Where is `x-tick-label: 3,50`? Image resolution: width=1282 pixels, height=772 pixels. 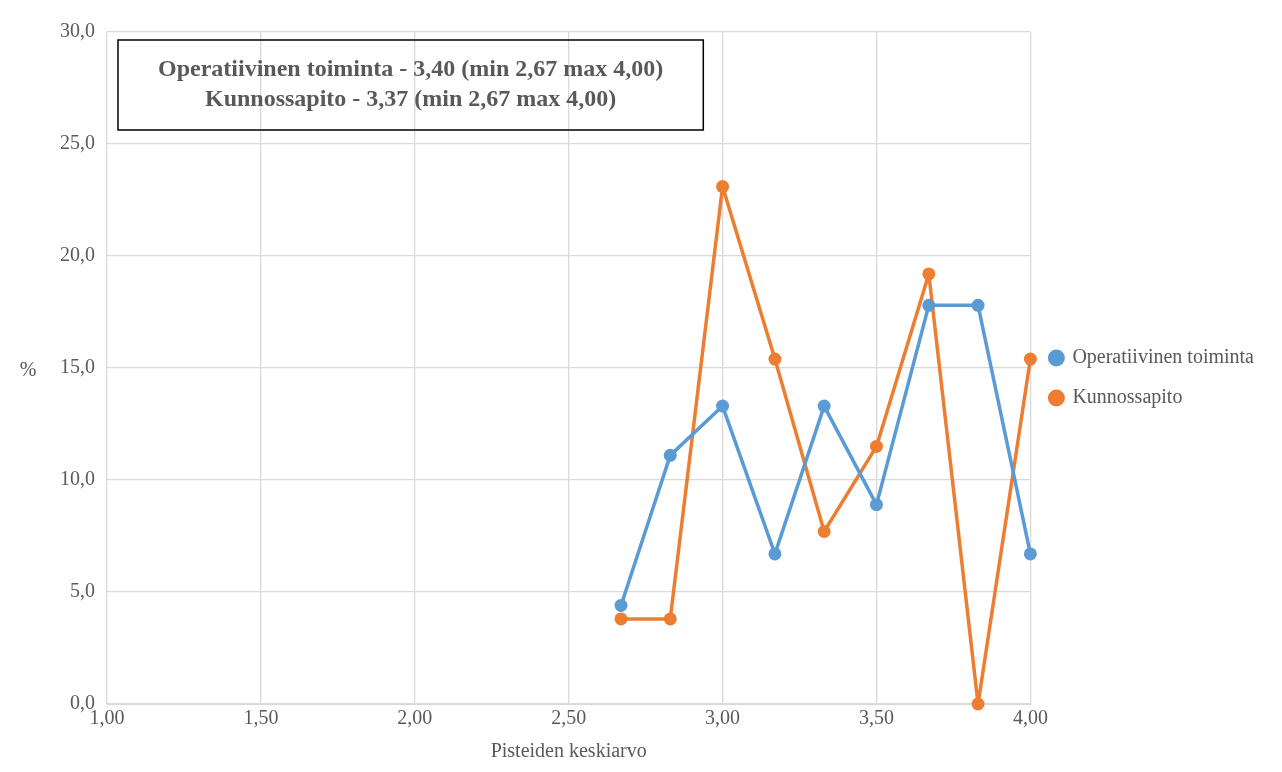 x-tick-label: 3,50 is located at coordinates (876, 717).